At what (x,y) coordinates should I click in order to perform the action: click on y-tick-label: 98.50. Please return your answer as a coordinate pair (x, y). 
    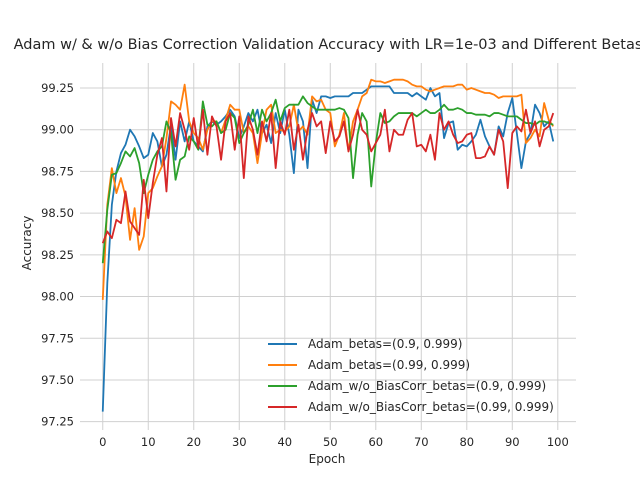
    Looking at the image, I should click on (57, 213).